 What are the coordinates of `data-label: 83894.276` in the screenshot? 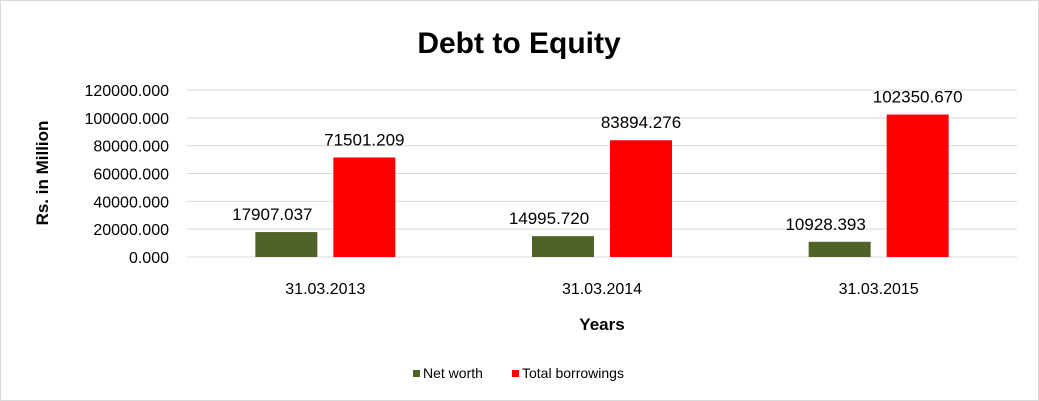 It's located at (641, 122).